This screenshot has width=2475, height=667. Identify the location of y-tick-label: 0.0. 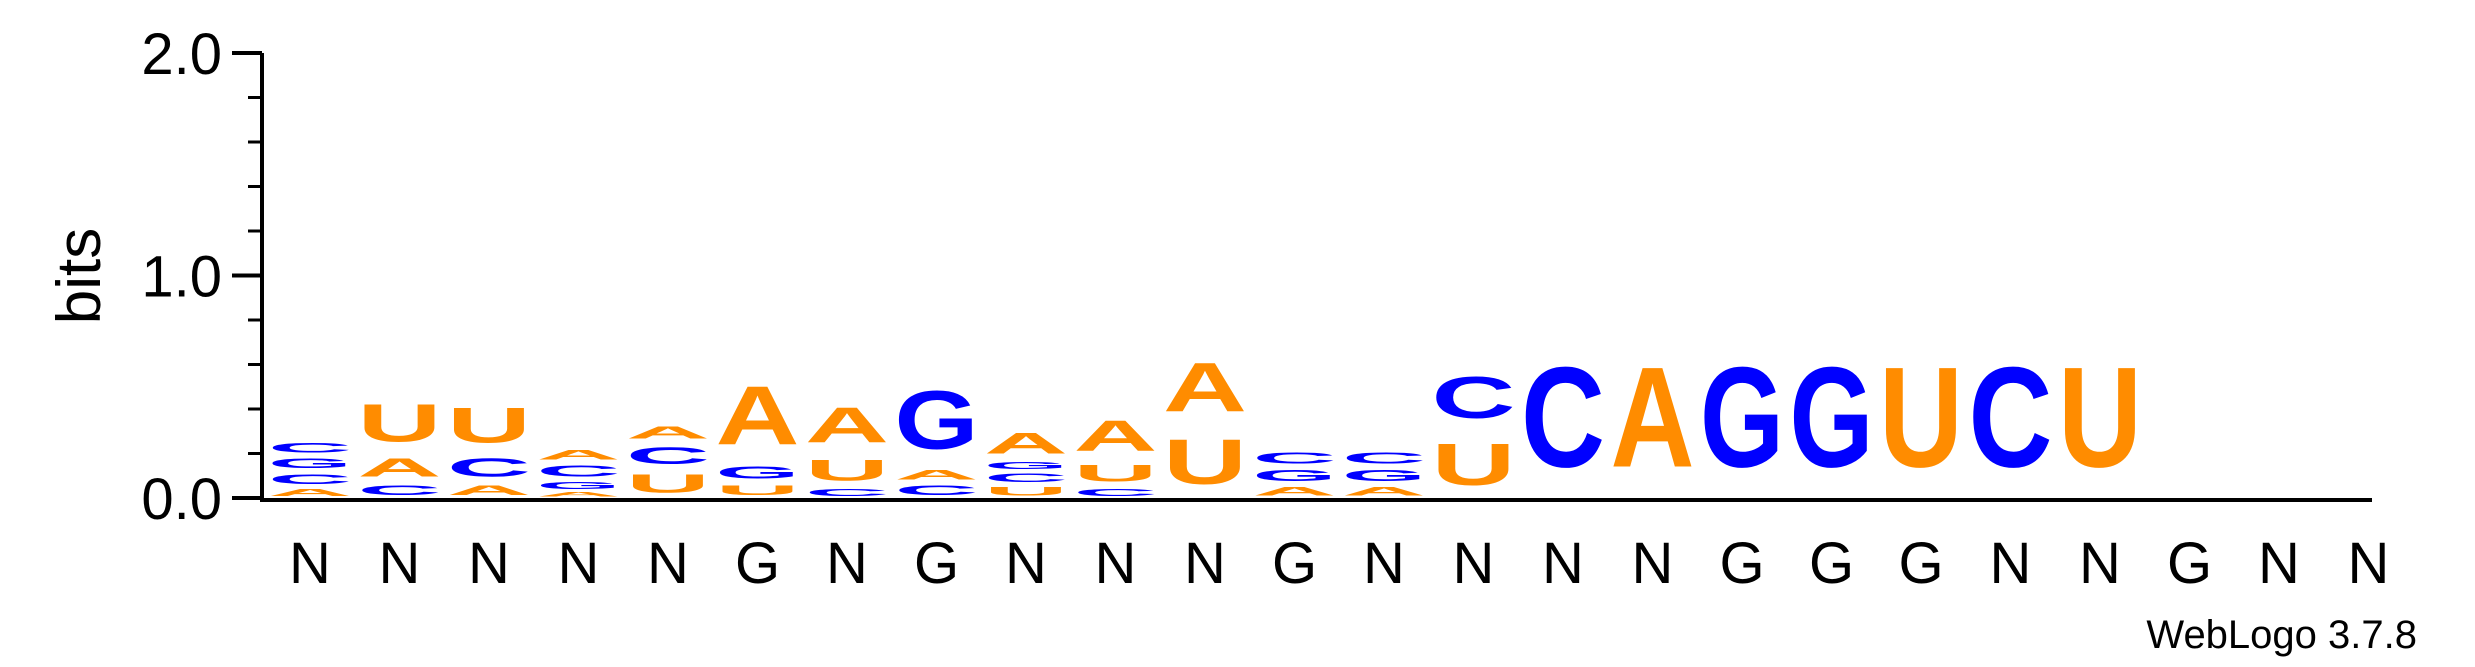
(181, 499).